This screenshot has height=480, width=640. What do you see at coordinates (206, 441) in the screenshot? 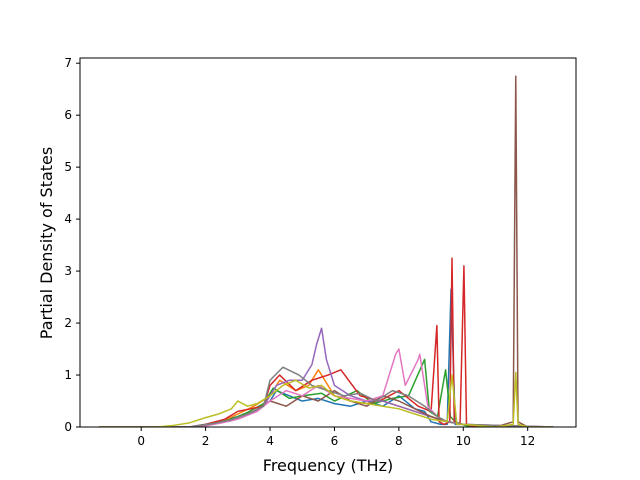
I see `x-tick-label: 2` at bounding box center [206, 441].